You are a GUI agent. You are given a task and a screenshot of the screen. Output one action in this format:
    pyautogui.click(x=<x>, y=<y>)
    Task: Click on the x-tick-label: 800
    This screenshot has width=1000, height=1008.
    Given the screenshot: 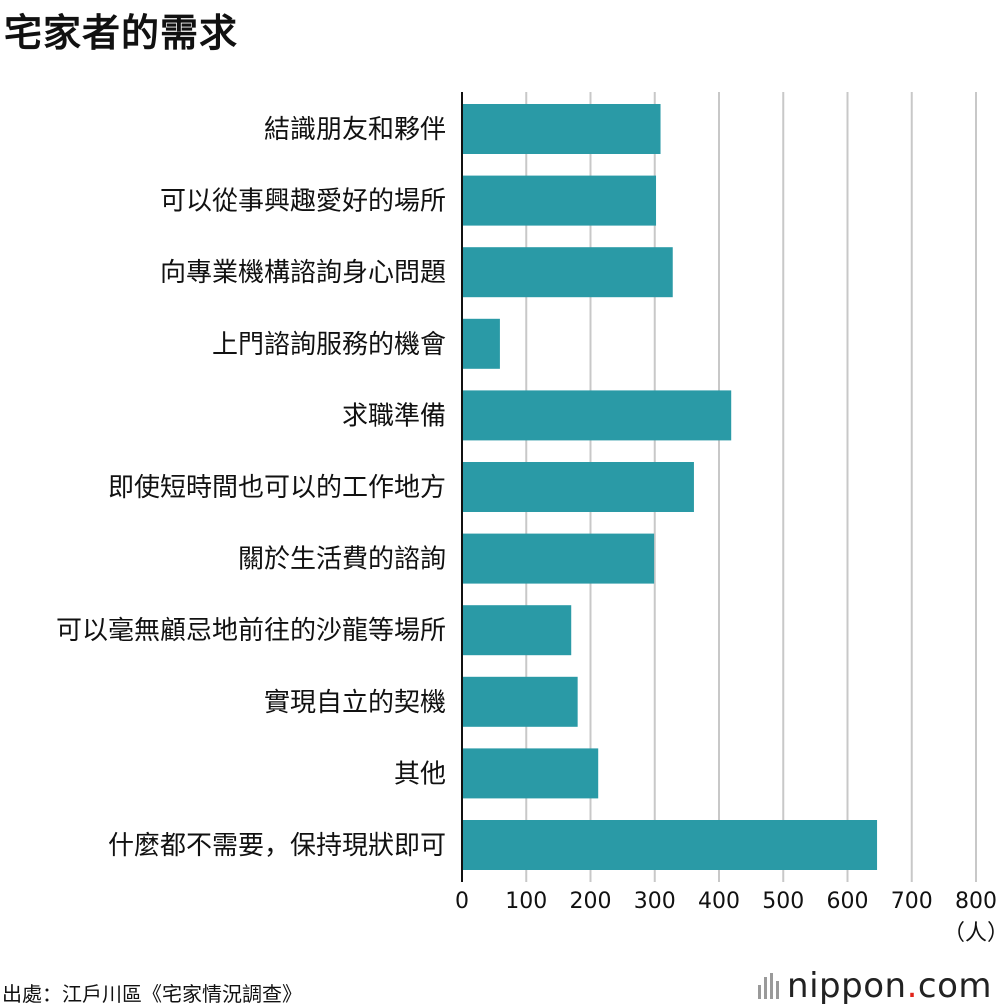 What is the action you would take?
    pyautogui.click(x=976, y=901)
    